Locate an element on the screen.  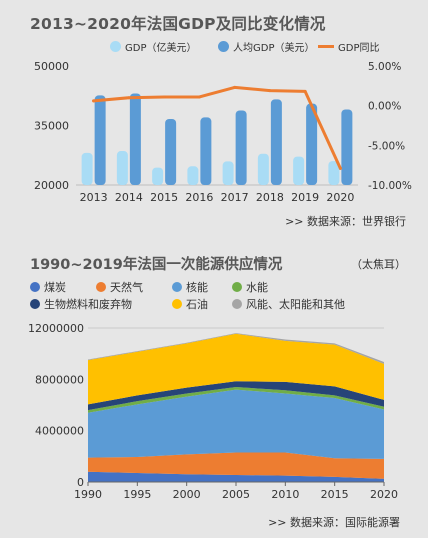
legend2-label: 煤炭 is located at coordinates (55, 287).